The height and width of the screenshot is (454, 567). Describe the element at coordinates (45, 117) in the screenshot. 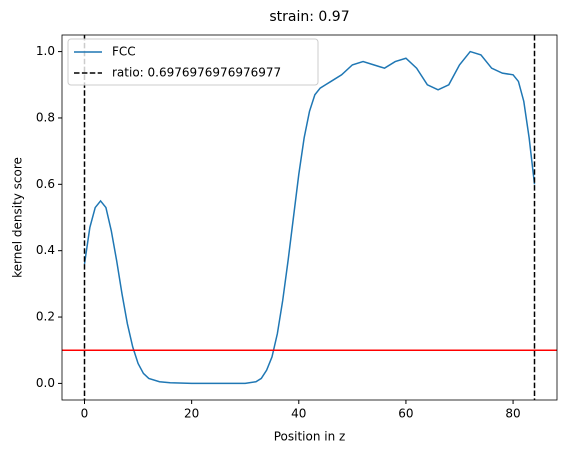

I see `y-tick-label: 0.8` at that location.